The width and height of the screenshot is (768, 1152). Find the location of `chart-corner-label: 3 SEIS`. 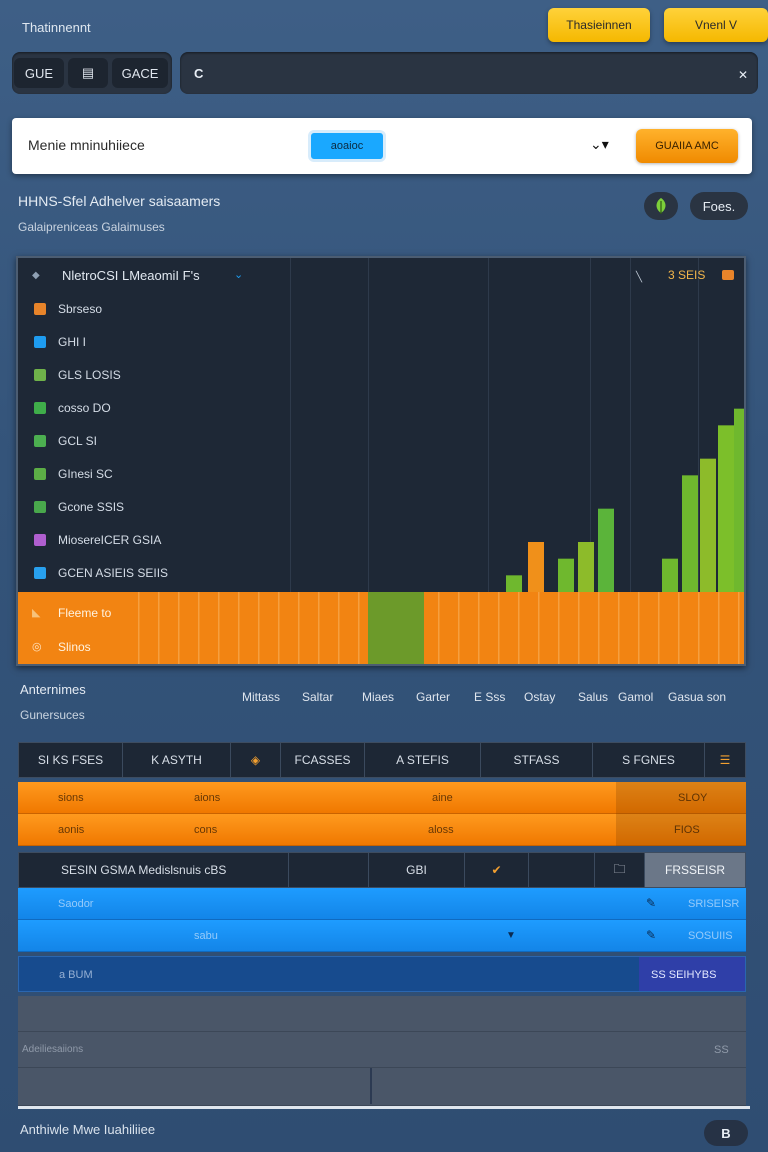

chart-corner-label: 3 SEIS is located at coordinates (687, 275).